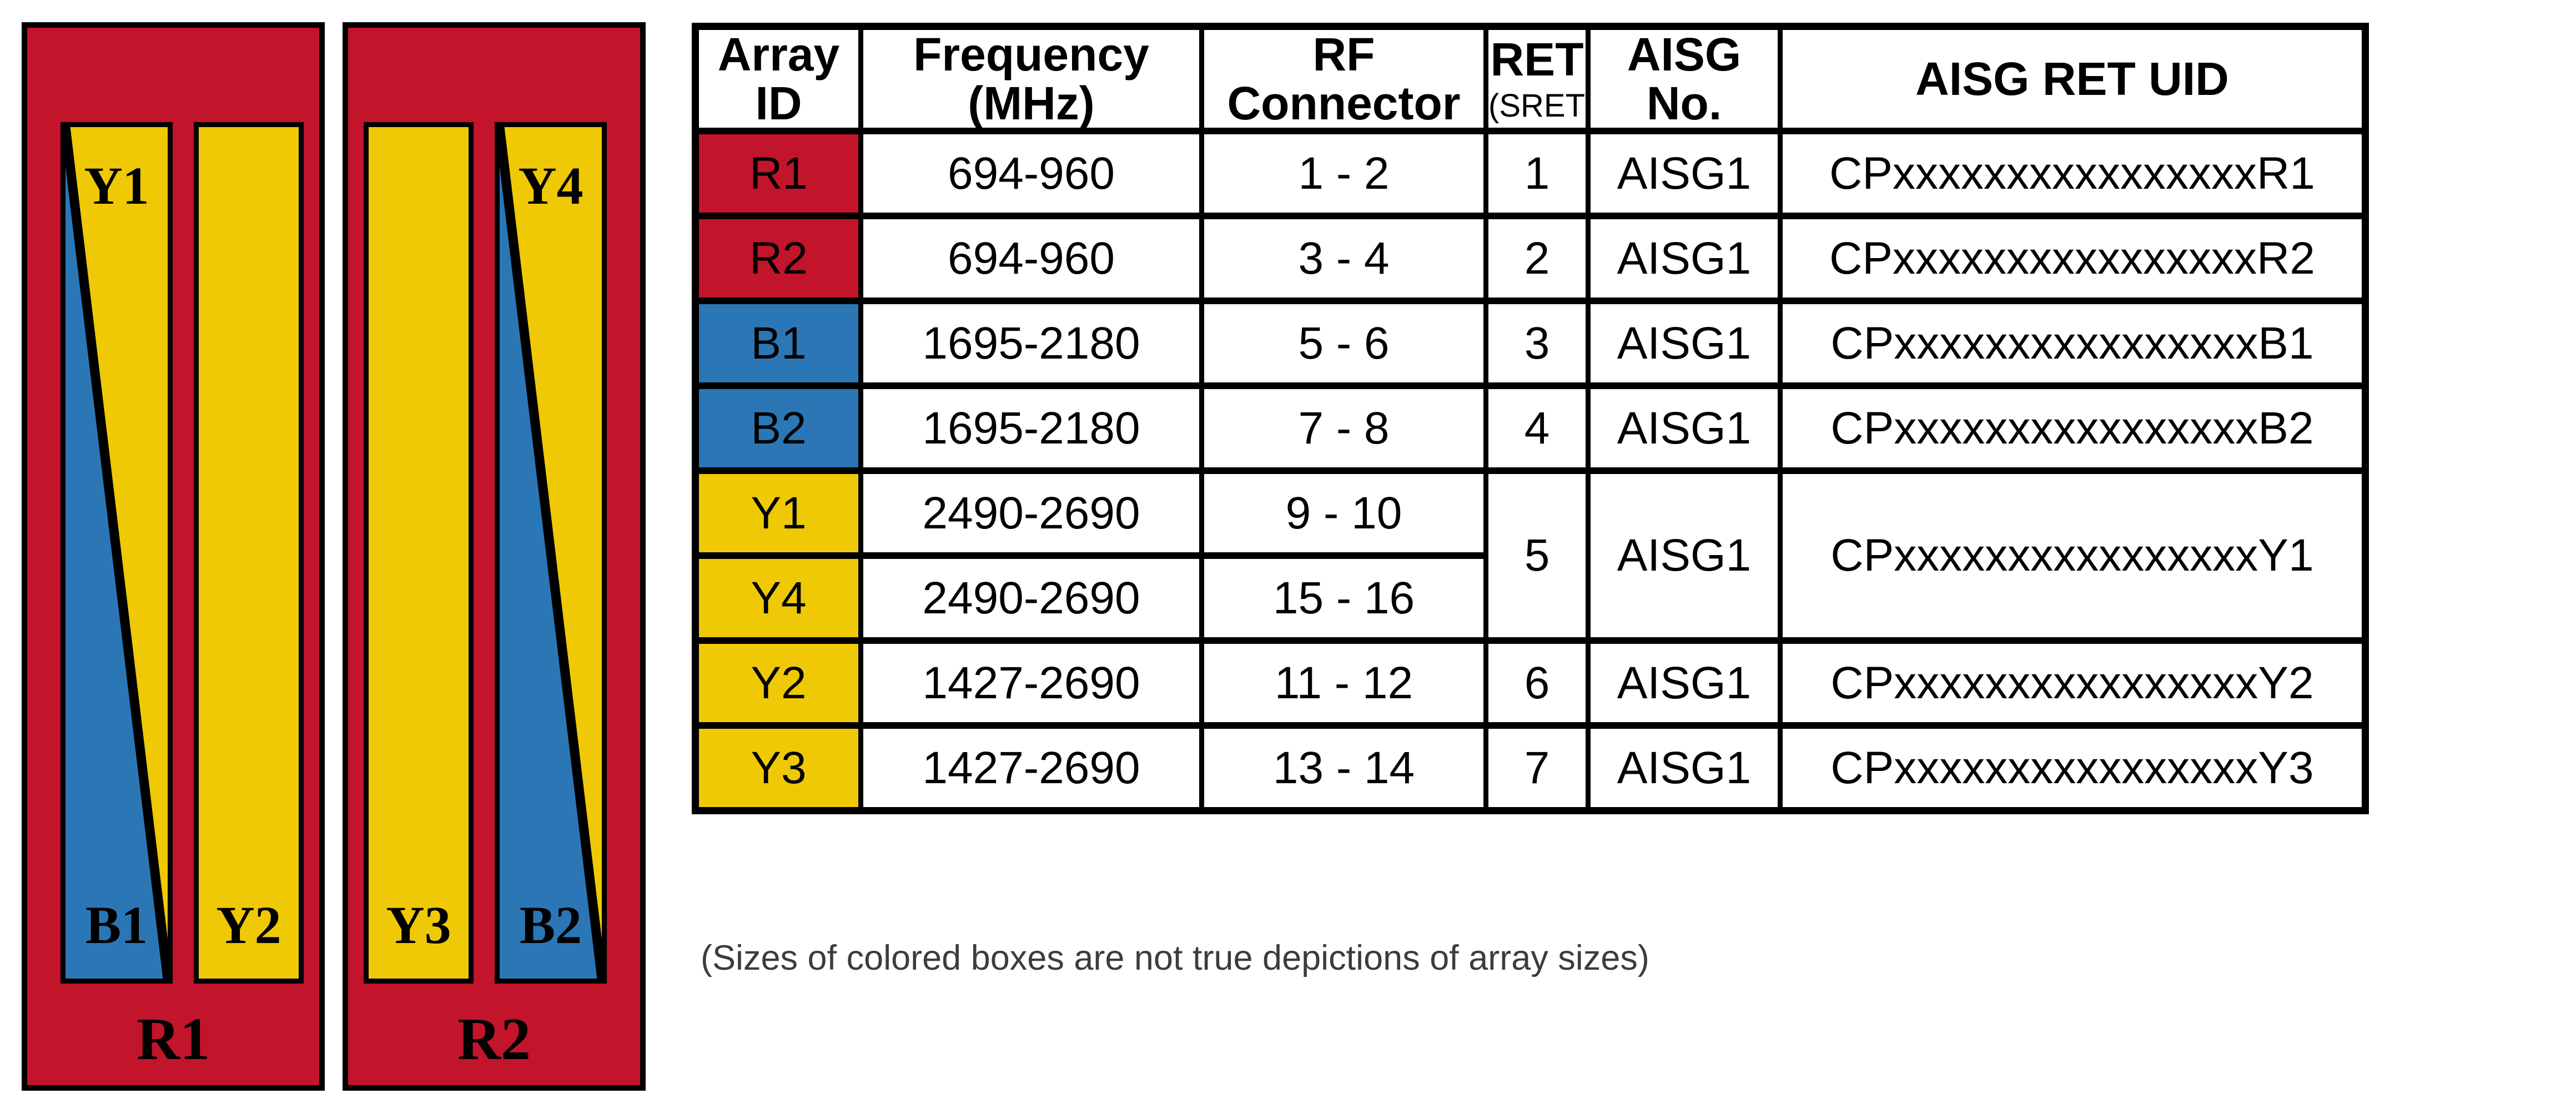  What do you see at coordinates (2073, 174) in the screenshot?
I see `aisg-ret-uid-cell: CPxxxxxxxxxxxxxxxxR1` at bounding box center [2073, 174].